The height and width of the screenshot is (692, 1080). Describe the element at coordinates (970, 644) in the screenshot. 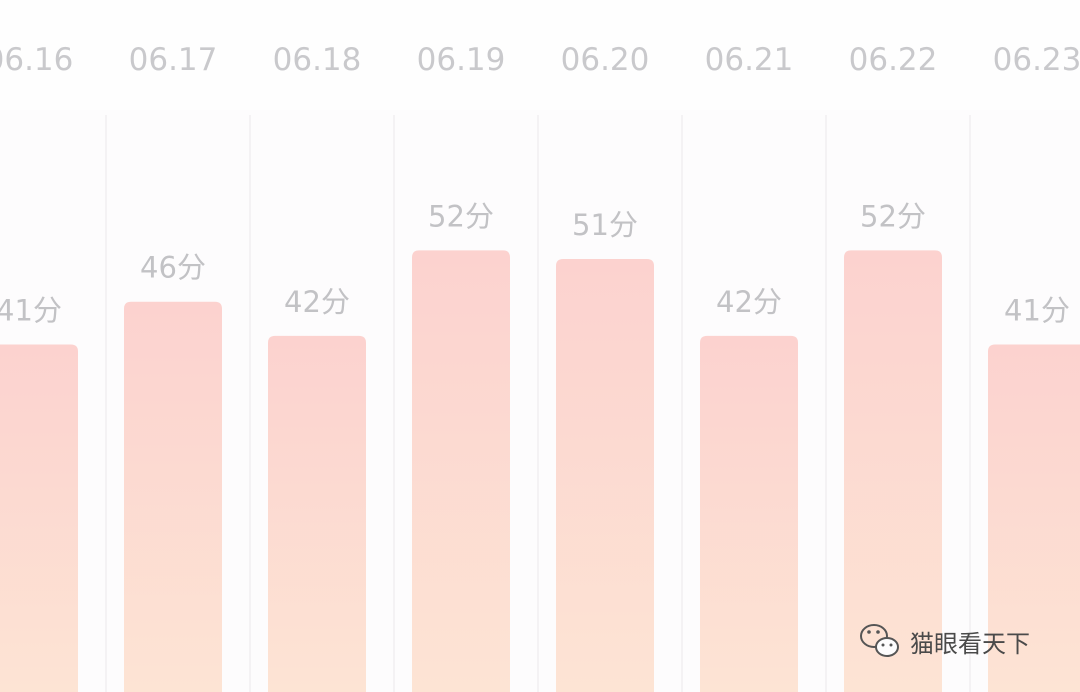

I see `watermark: 猫眼看天下` at that location.